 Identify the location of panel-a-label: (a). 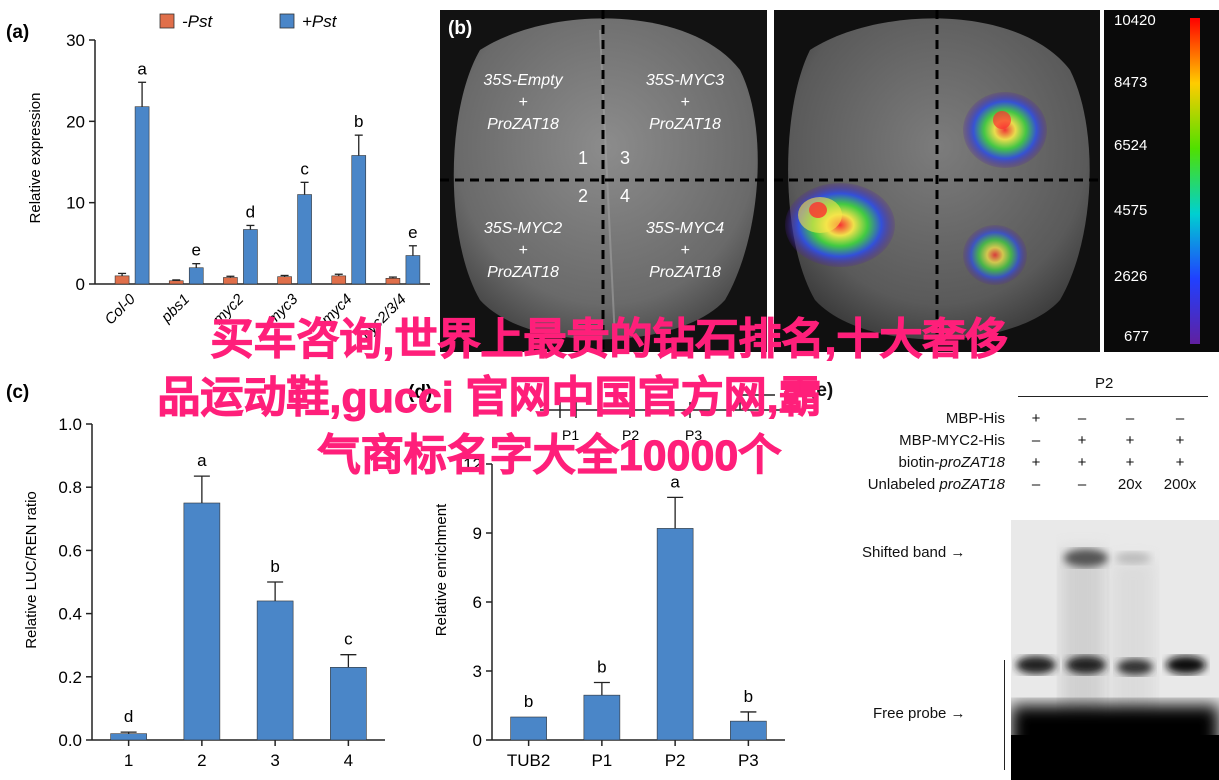
(17, 32).